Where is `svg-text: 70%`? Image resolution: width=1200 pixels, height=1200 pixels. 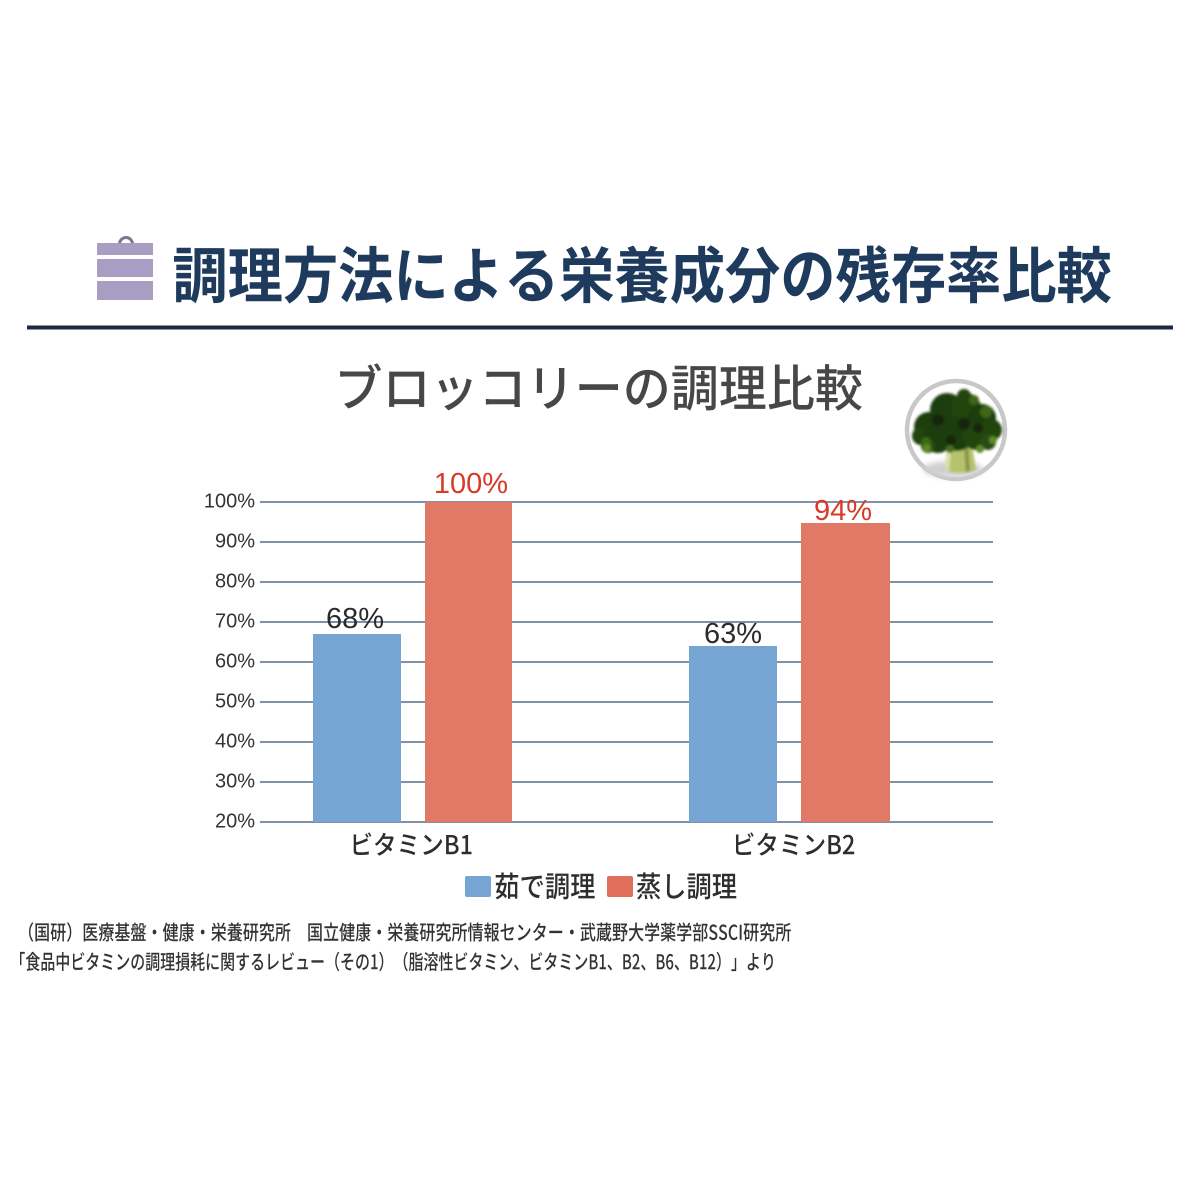 svg-text: 70% is located at coordinates (235, 622).